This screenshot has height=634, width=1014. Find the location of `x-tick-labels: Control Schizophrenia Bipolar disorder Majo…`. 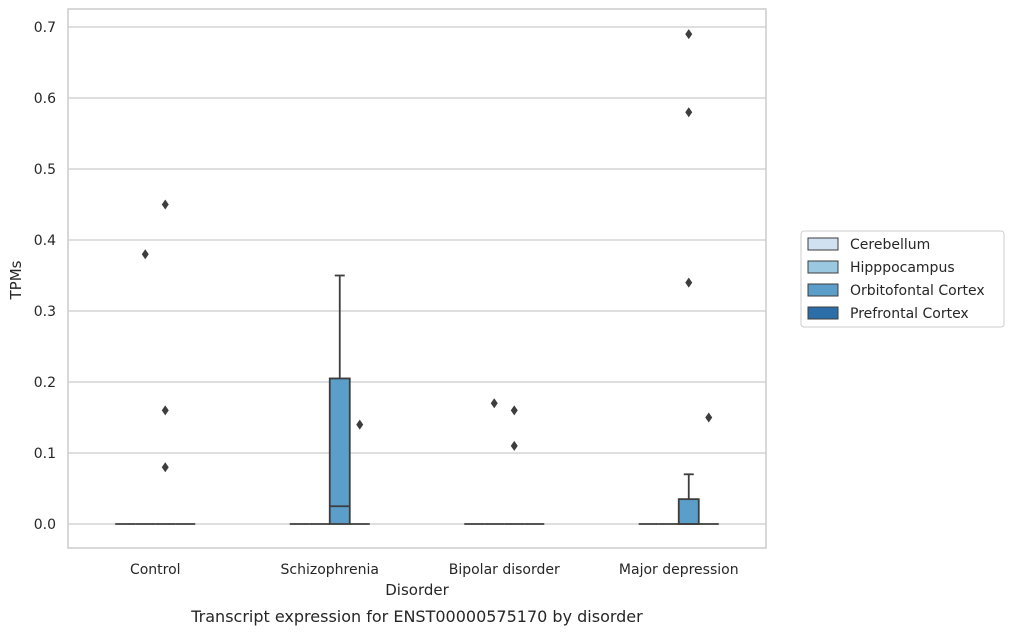

x-tick-labels: Control Schizophrenia Bipolar disorder Majo… is located at coordinates (434, 570).